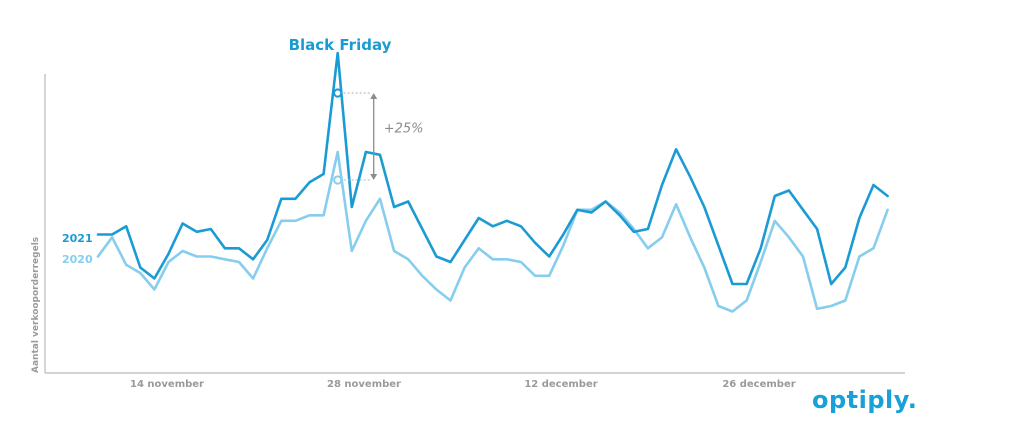 The width and height of the screenshot is (1024, 438). What do you see at coordinates (77, 238) in the screenshot?
I see `legend-2021: 2021` at bounding box center [77, 238].